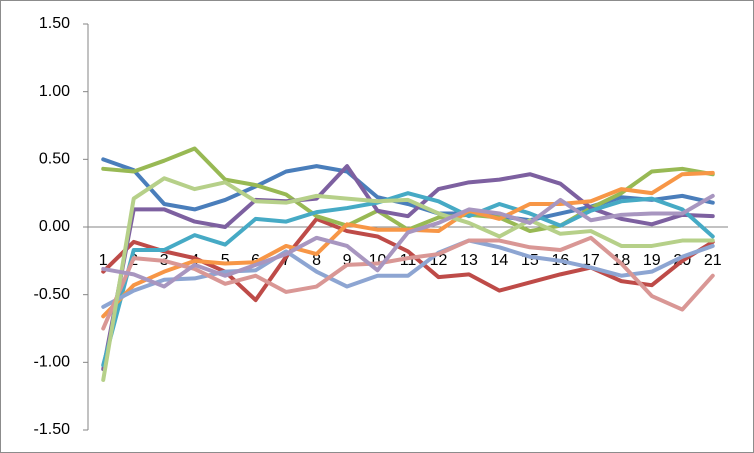  Describe the element at coordinates (347, 260) in the screenshot. I see `x-tick-label: 9` at that location.